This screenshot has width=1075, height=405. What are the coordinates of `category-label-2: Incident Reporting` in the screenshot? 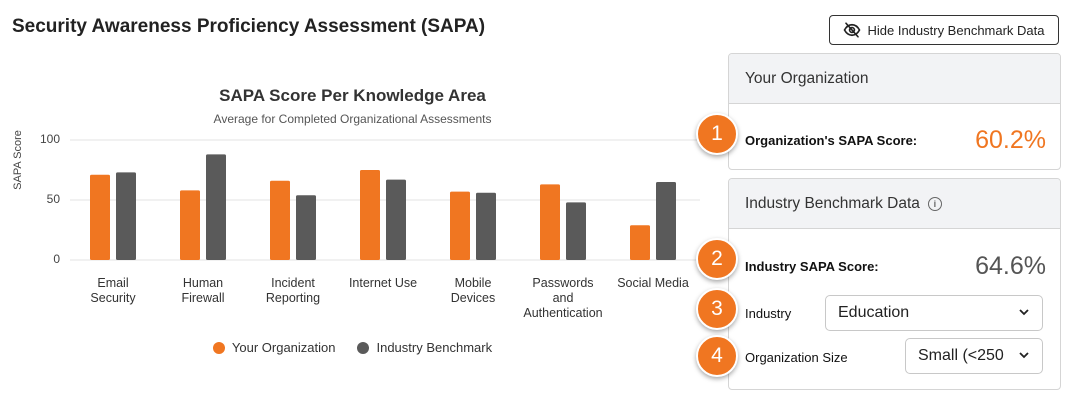 It's located at (293, 291).